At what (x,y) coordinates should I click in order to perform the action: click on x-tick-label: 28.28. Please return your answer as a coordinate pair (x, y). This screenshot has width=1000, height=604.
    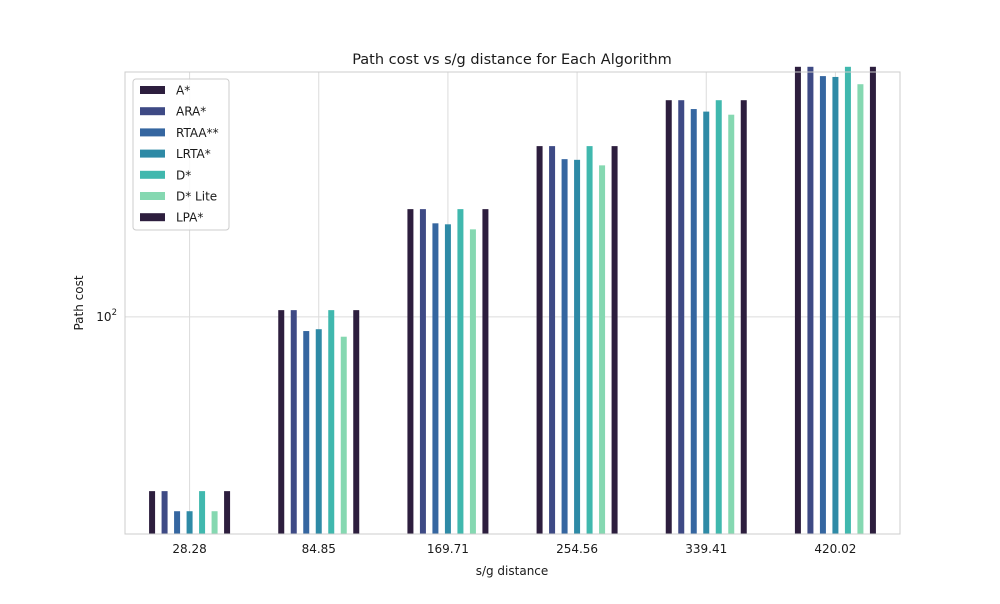
    Looking at the image, I should click on (189, 549).